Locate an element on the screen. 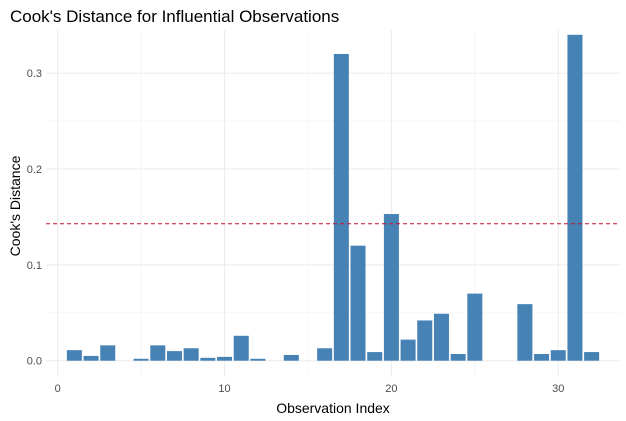  x-tick-label: 30 is located at coordinates (558, 389).